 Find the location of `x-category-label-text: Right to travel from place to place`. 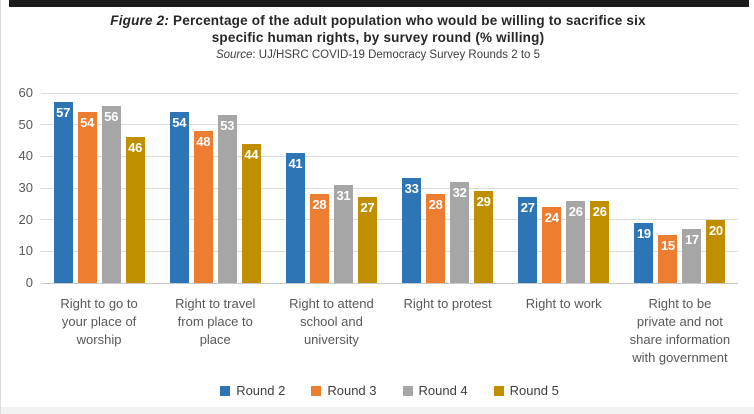

x-category-label-text: Right to travel from place to place is located at coordinates (215, 321).